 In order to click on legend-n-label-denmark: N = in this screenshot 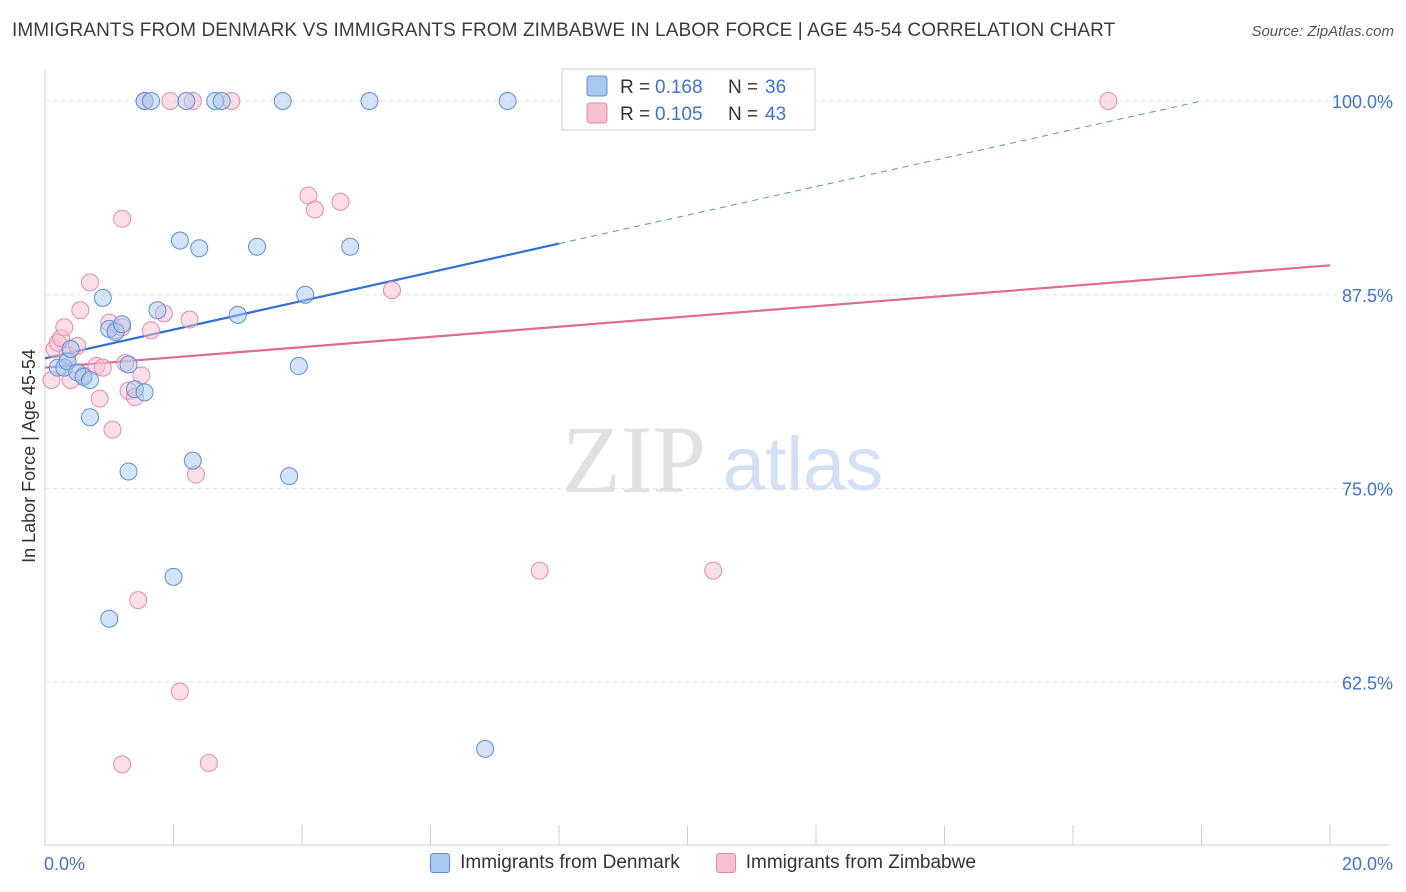, I will do `click(743, 87)`.